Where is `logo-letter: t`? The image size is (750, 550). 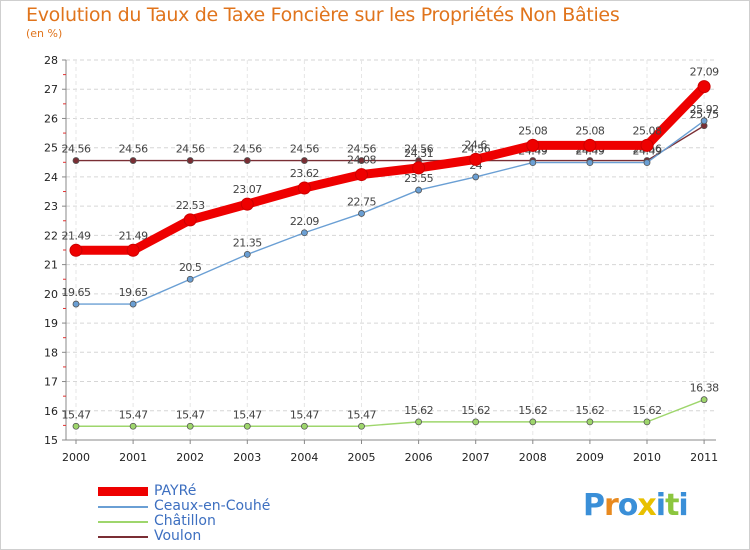 logo-letter: t is located at coordinates (672, 505).